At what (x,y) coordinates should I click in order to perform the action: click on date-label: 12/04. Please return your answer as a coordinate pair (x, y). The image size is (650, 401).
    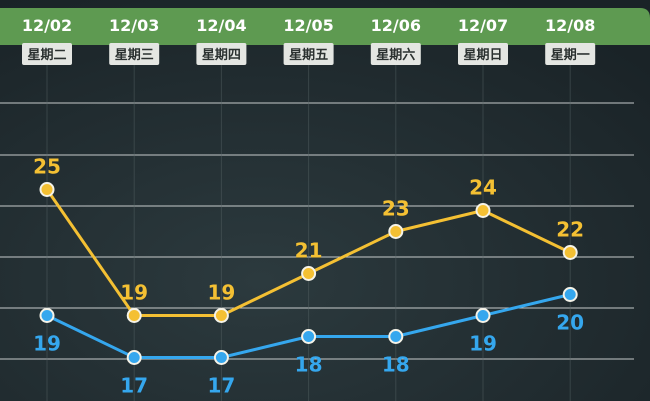
    Looking at the image, I should click on (221, 25).